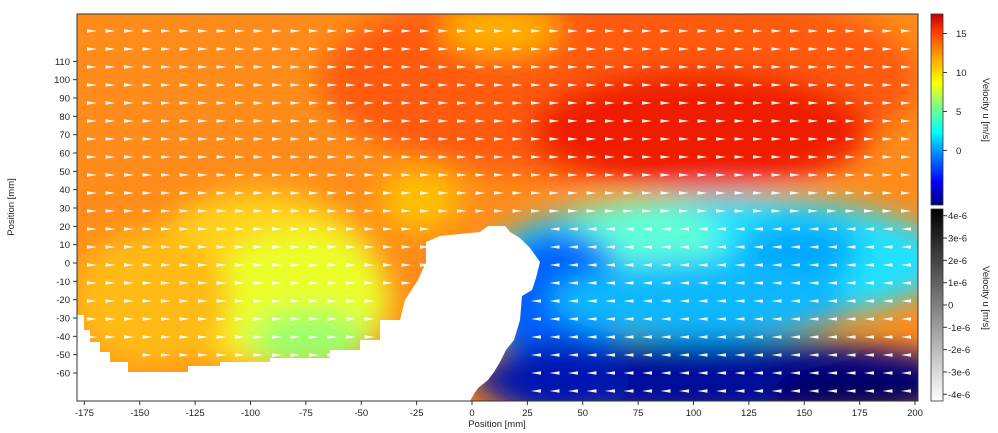 The width and height of the screenshot is (998, 433). What do you see at coordinates (195, 413) in the screenshot?
I see `x-tick-label: -125` at bounding box center [195, 413].